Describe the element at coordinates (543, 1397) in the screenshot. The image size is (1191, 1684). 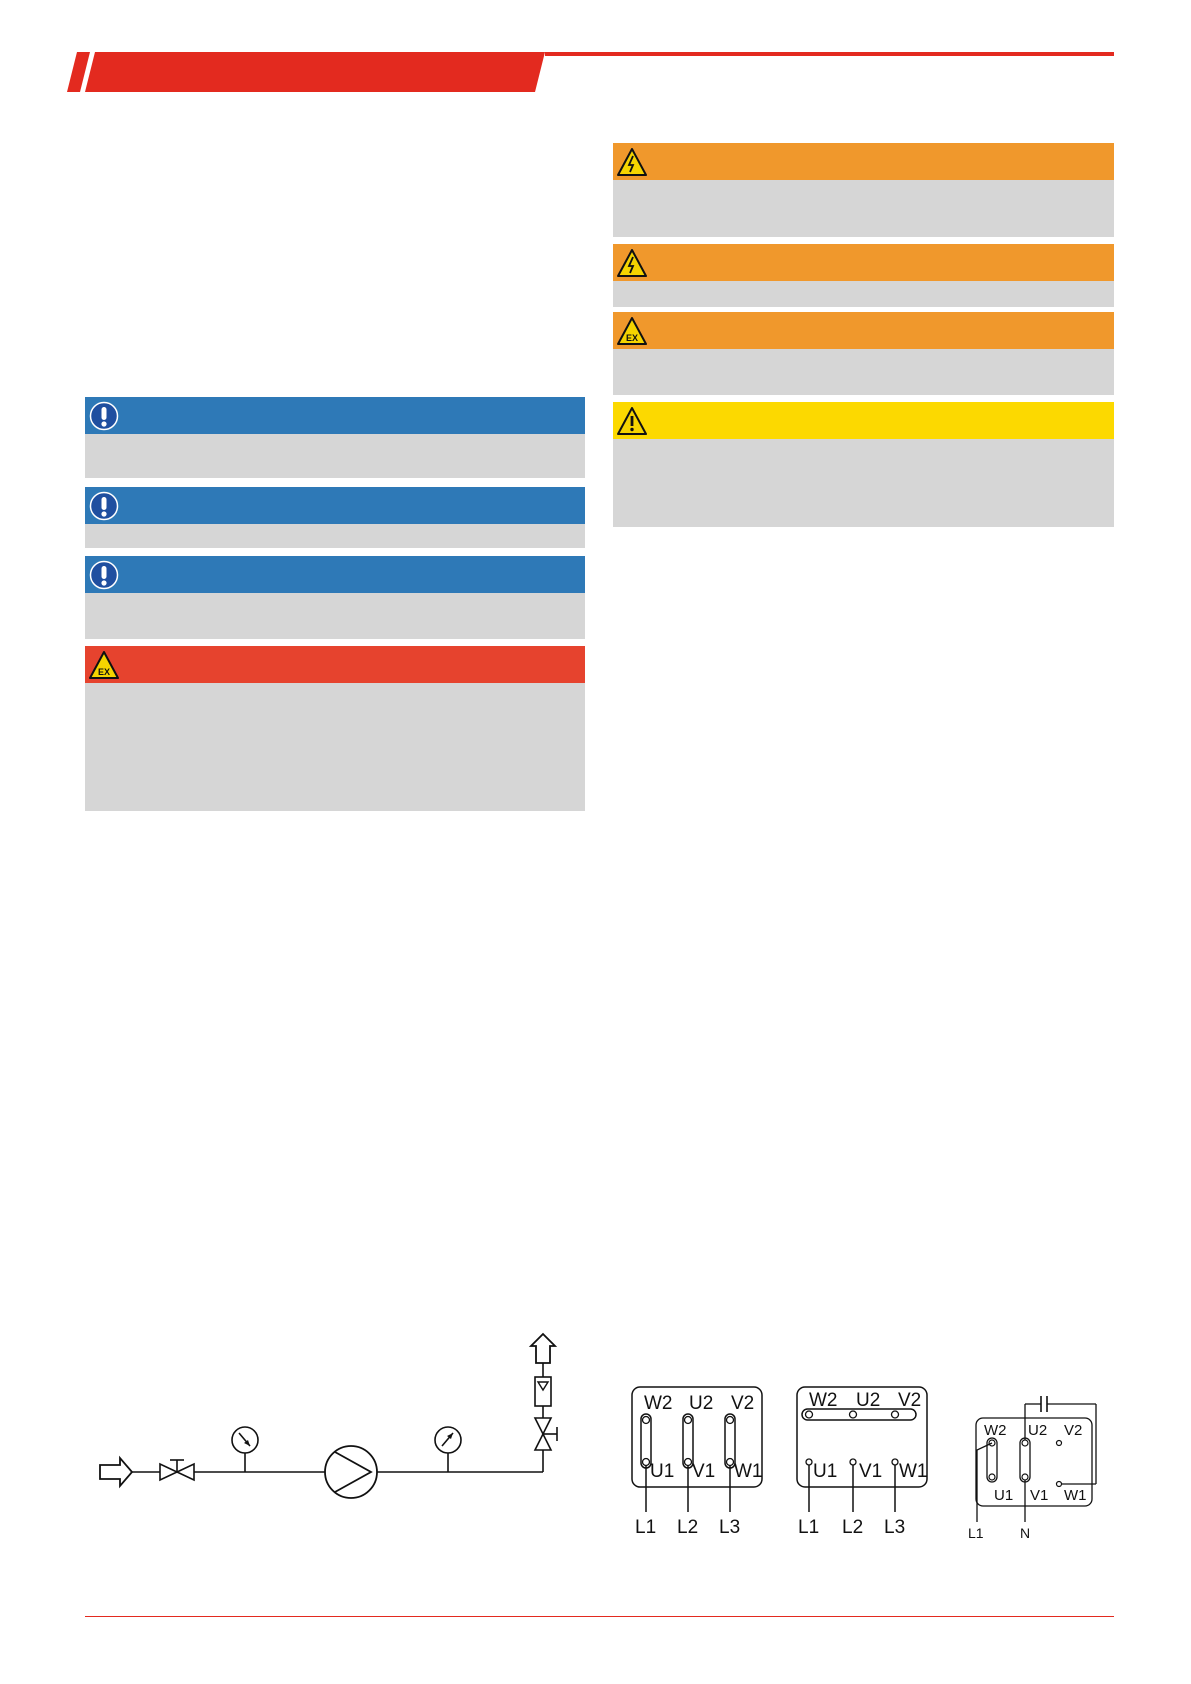
I see `flow-meter-icon` at that location.